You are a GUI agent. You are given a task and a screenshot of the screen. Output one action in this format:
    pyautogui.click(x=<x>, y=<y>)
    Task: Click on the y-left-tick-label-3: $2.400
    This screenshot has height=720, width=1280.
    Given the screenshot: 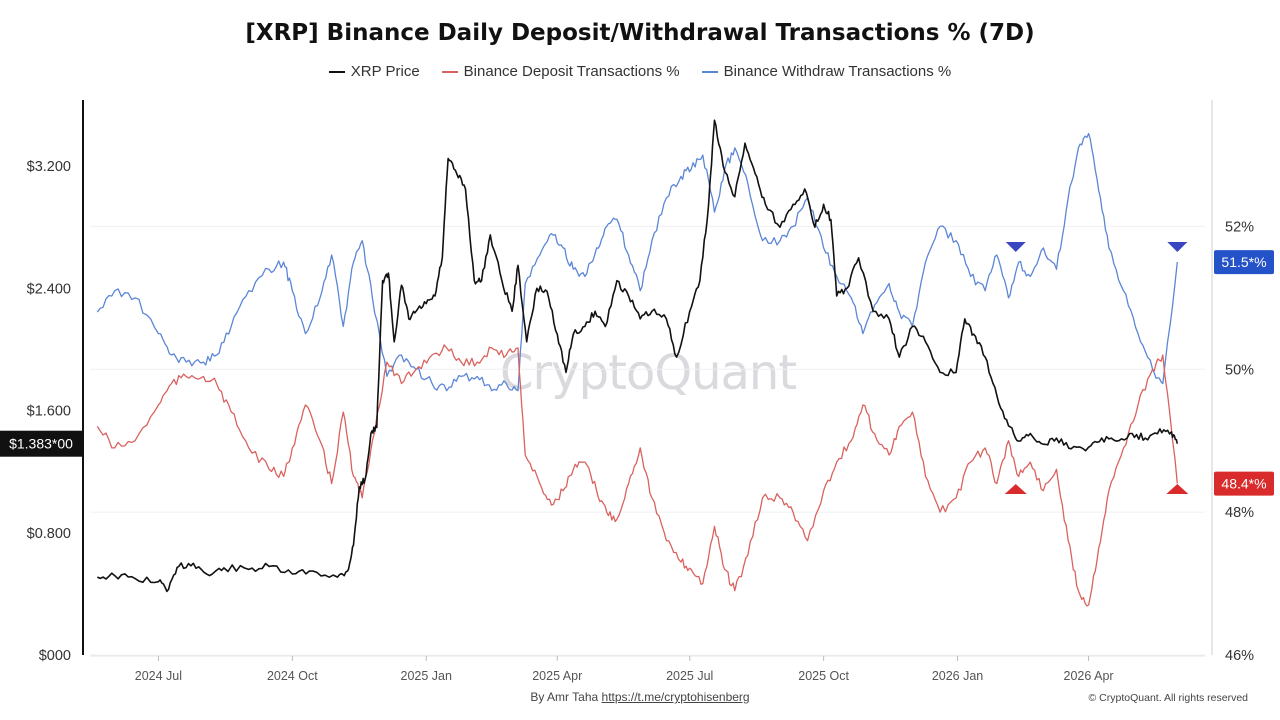 What is the action you would take?
    pyautogui.click(x=49, y=289)
    